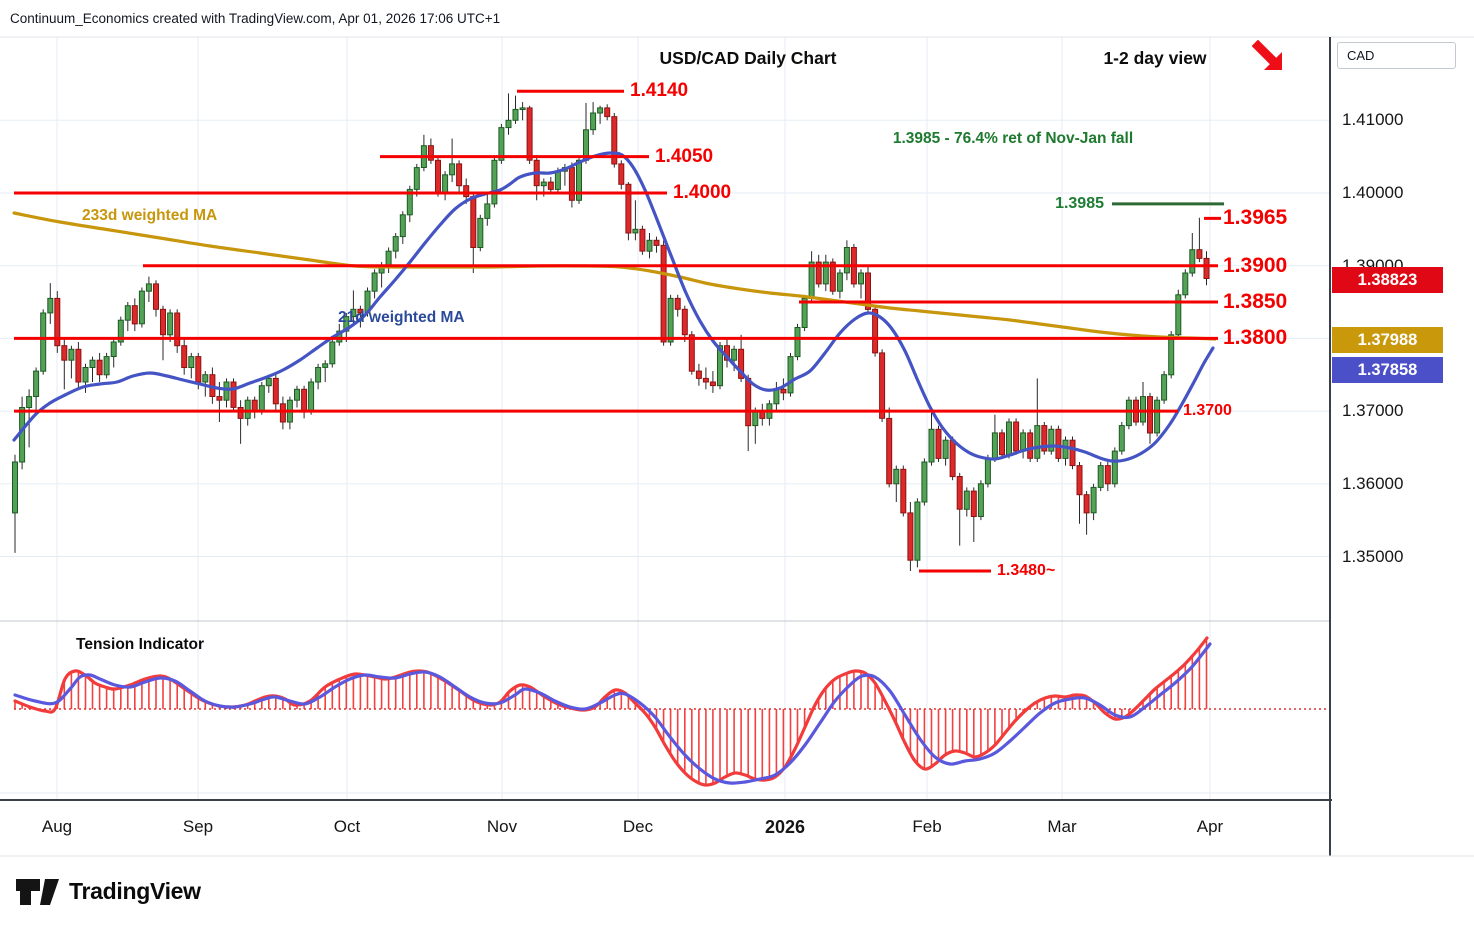  I want to click on time-axis-label-Feb: Feb, so click(927, 826).